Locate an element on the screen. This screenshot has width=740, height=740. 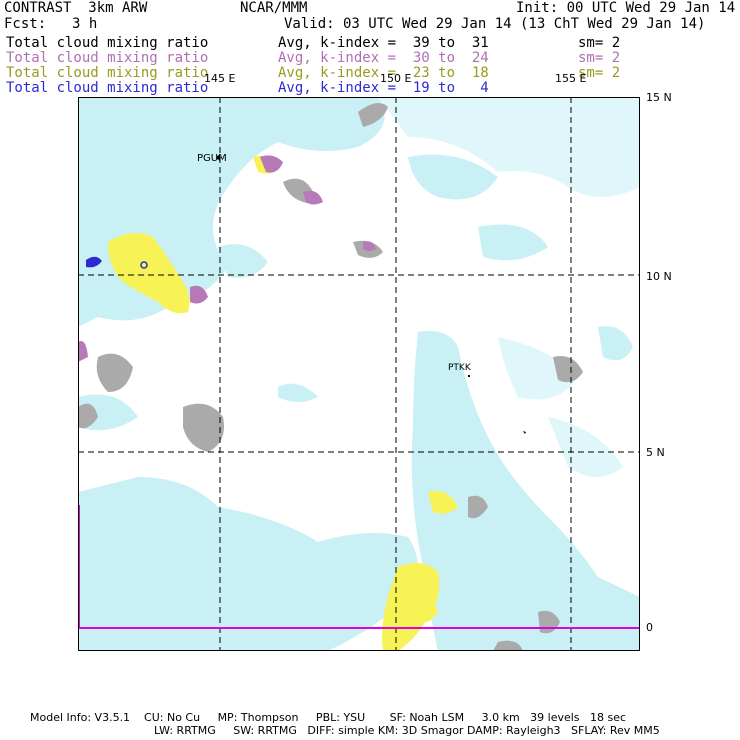
legend-sm-1: sm= 2 is located at coordinates (599, 43).